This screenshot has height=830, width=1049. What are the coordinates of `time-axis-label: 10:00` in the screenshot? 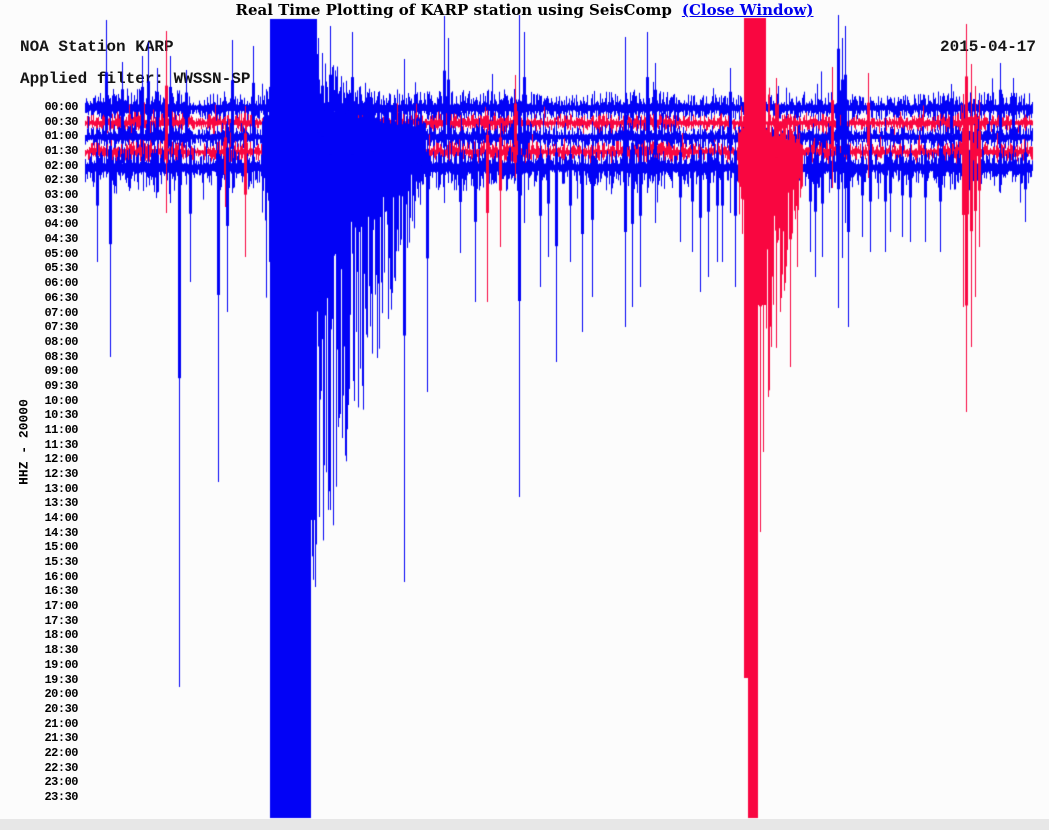 It's located at (61, 400).